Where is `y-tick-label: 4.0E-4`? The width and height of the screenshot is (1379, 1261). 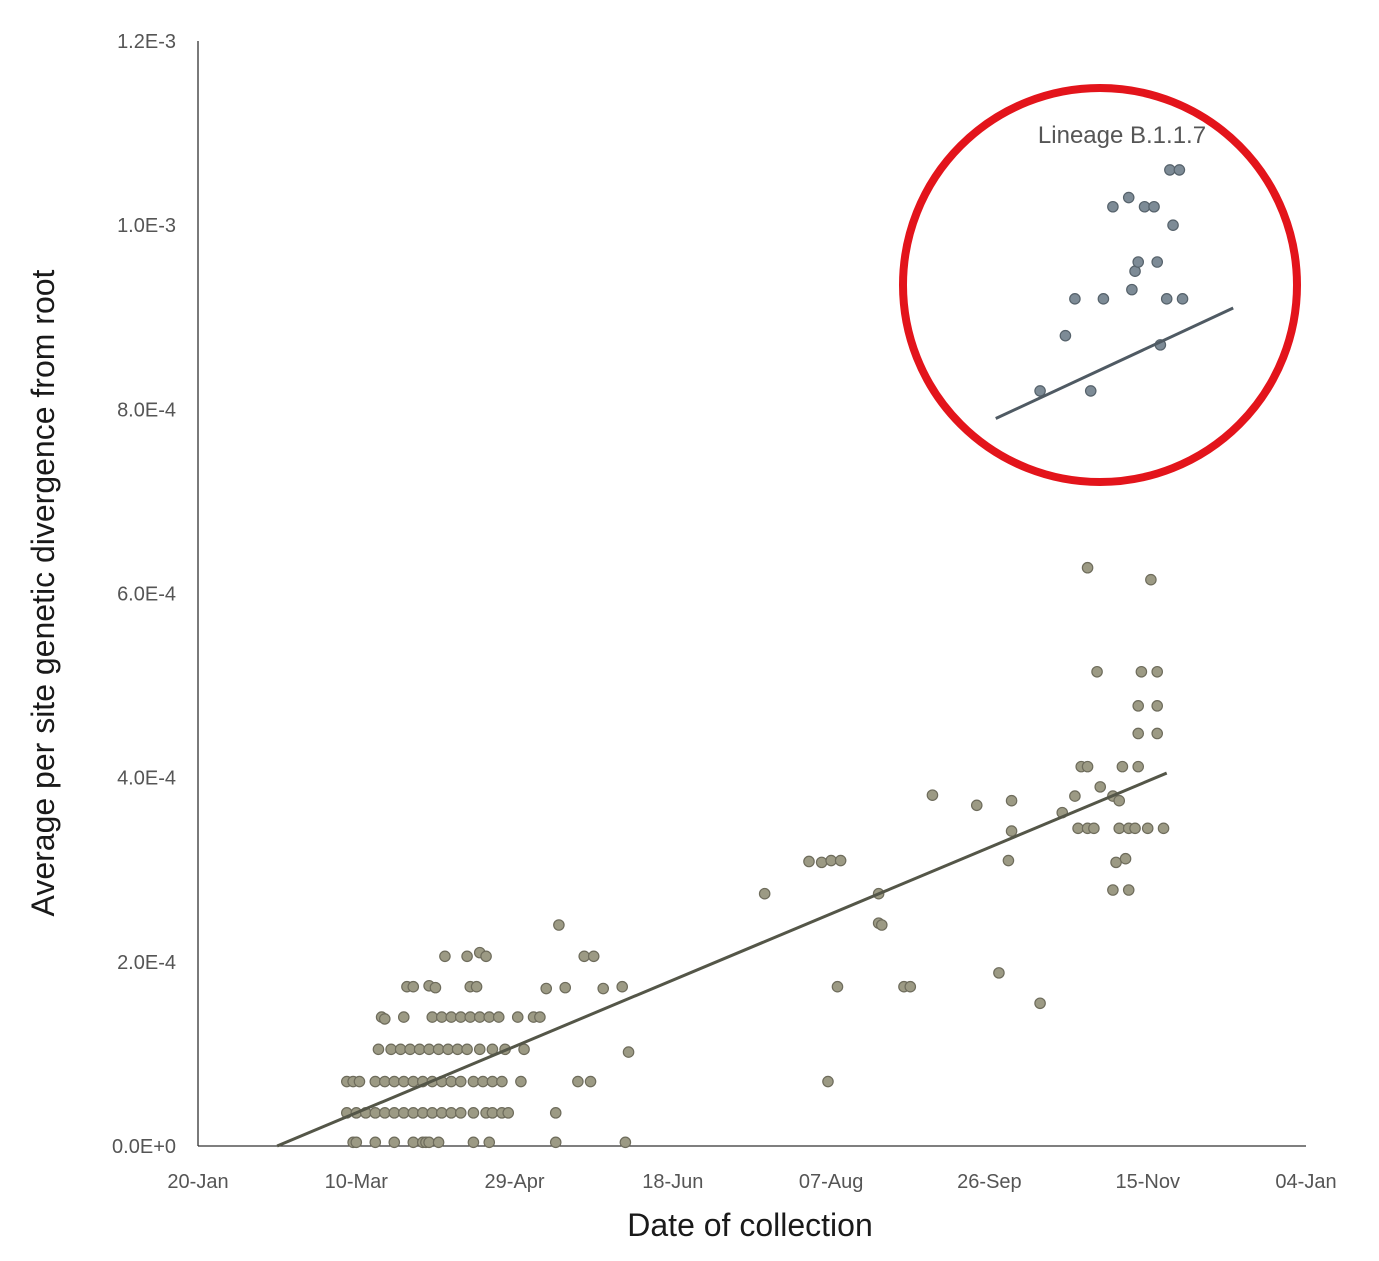 y-tick-label: 4.0E-4 is located at coordinates (146, 779).